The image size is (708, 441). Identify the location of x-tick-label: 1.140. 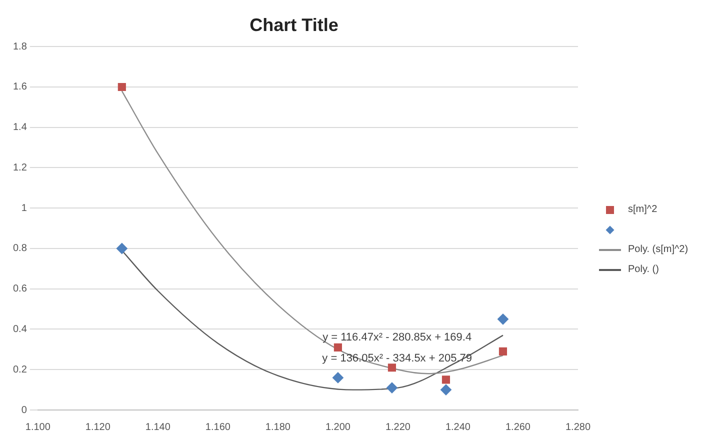
(158, 427).